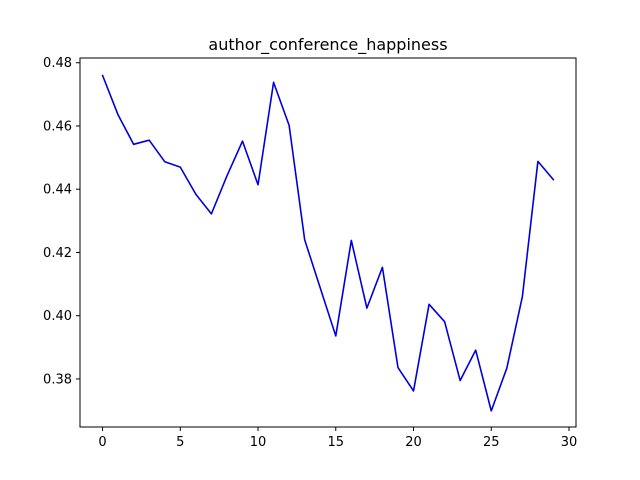 The width and height of the screenshot is (640, 480). What do you see at coordinates (491, 442) in the screenshot?
I see `x-tick-label: 25` at bounding box center [491, 442].